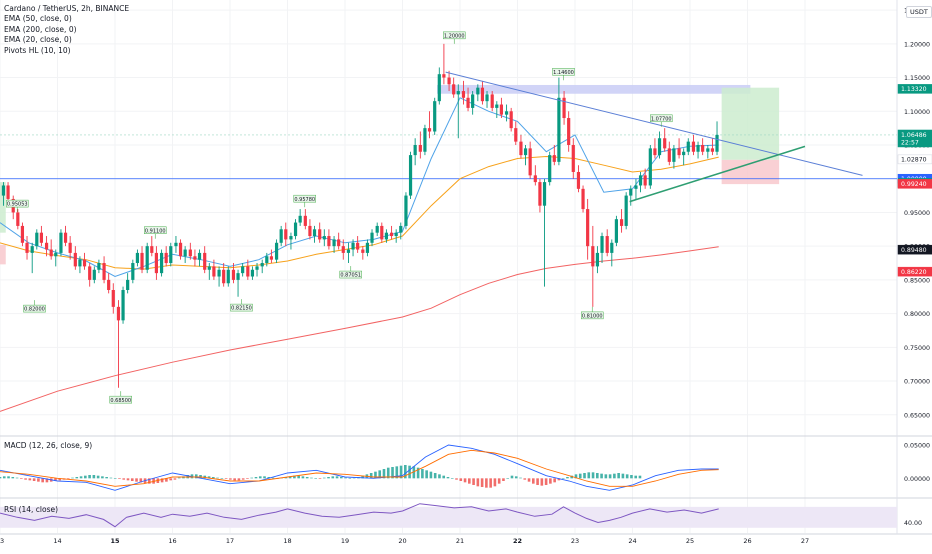 The height and width of the screenshot is (554, 932). Describe the element at coordinates (919, 12) in the screenshot. I see `currency-button: USDT` at that location.